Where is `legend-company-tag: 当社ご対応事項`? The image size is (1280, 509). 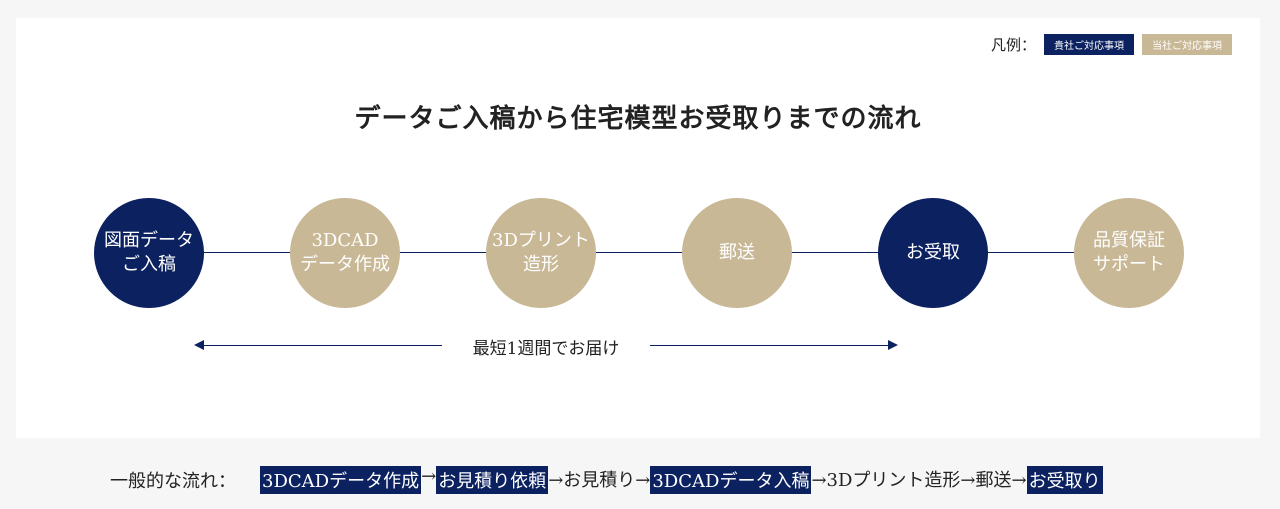 legend-company-tag: 当社ご対応事項 is located at coordinates (1187, 44).